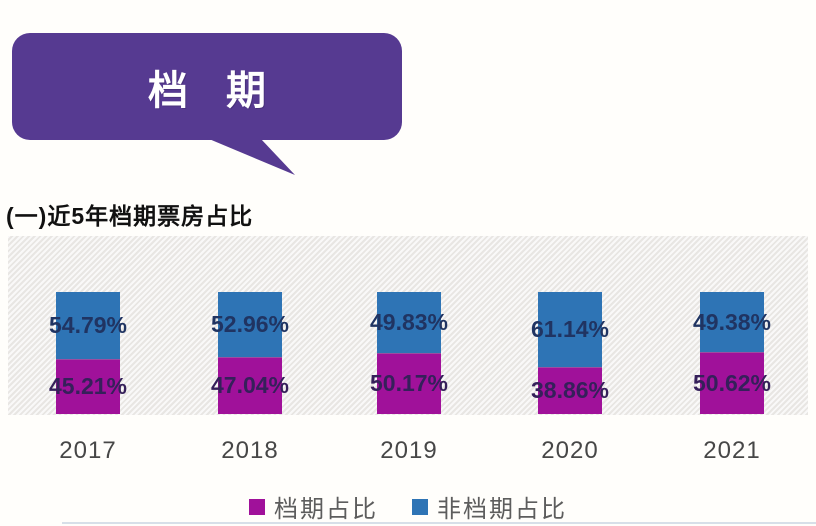 This screenshot has height=526, width=816. I want to click on legend-label: 非档期占比, so click(502, 509).